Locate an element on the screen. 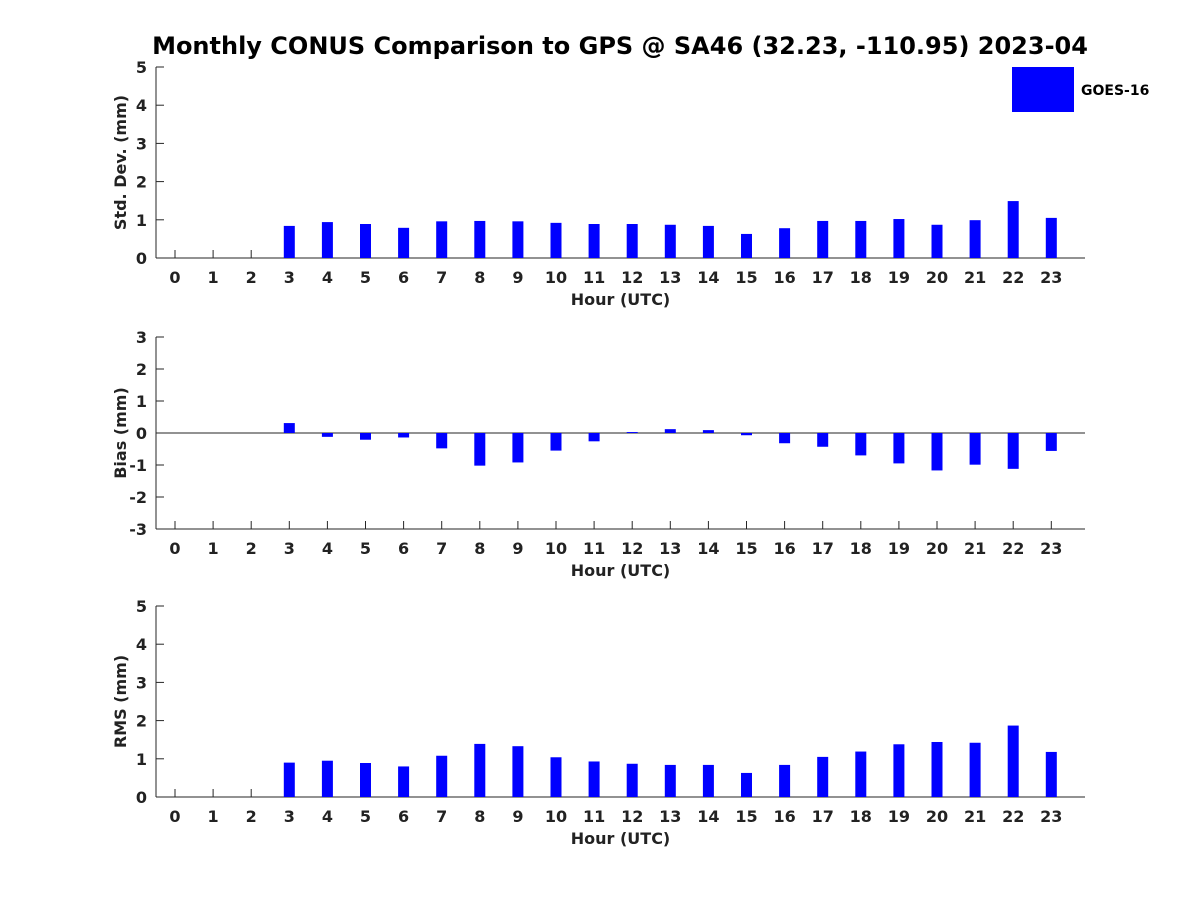  legend-label: GOES-16 is located at coordinates (1115, 91).